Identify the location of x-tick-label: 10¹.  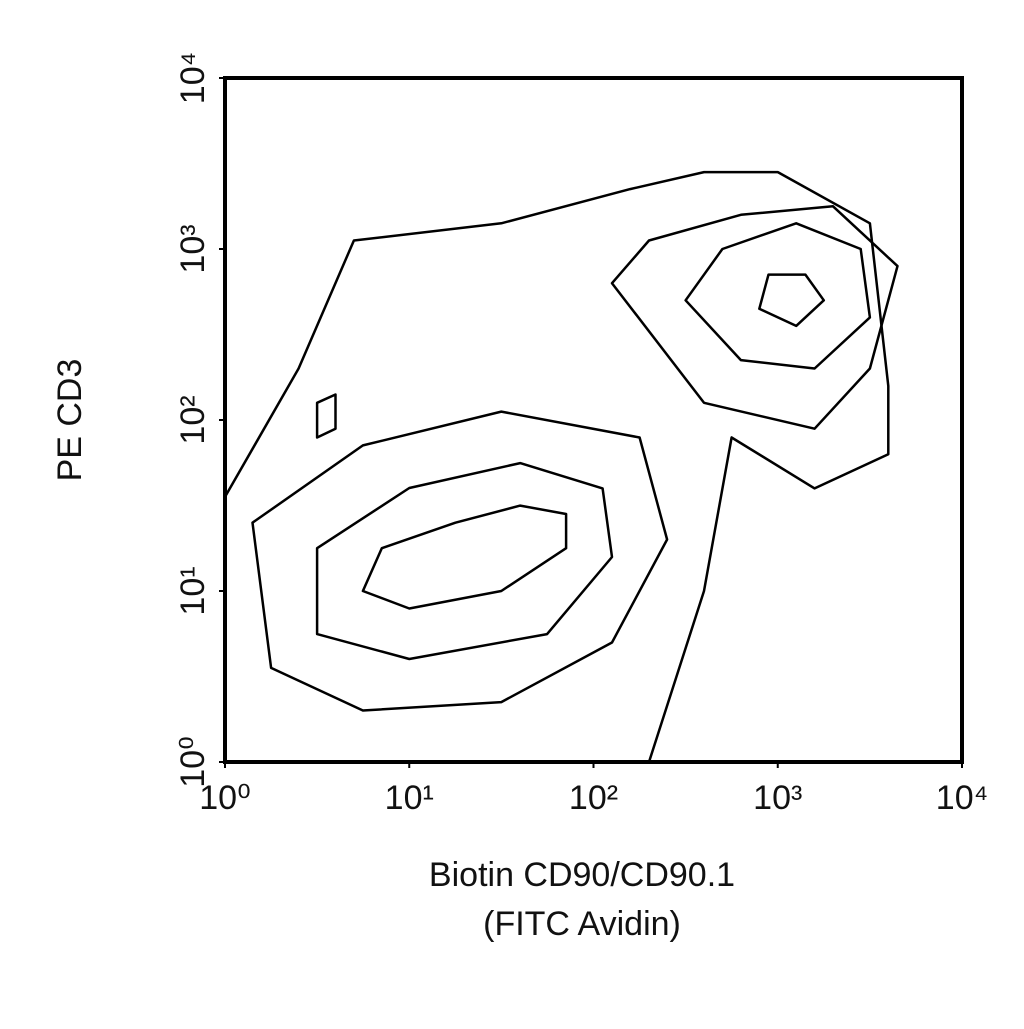
(409, 798).